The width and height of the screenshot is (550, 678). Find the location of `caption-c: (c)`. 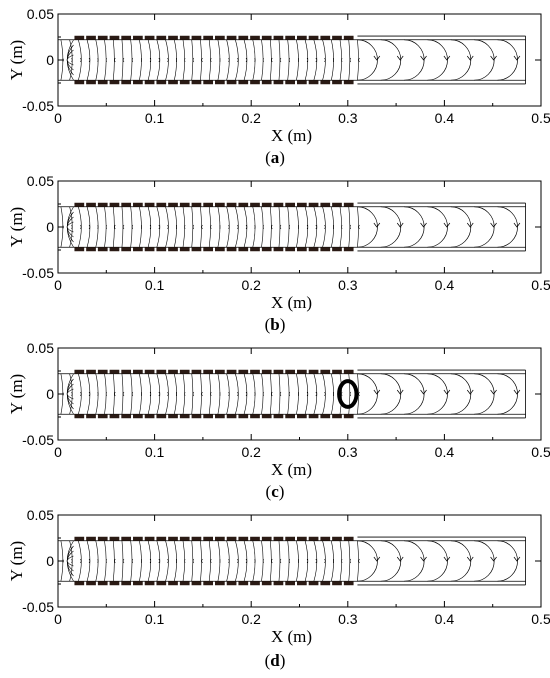

caption-c: (c) is located at coordinates (275, 491).